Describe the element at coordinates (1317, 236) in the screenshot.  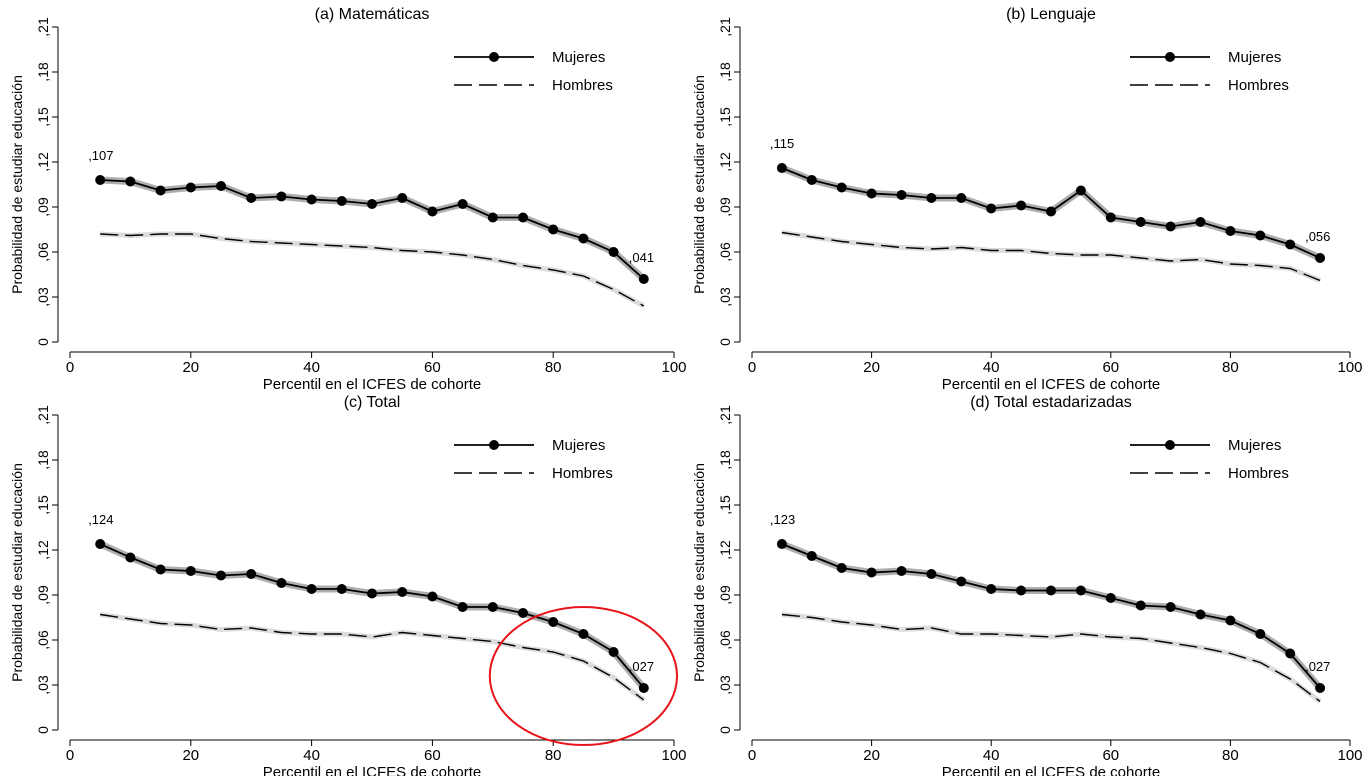
I see `data-label: ,056` at that location.